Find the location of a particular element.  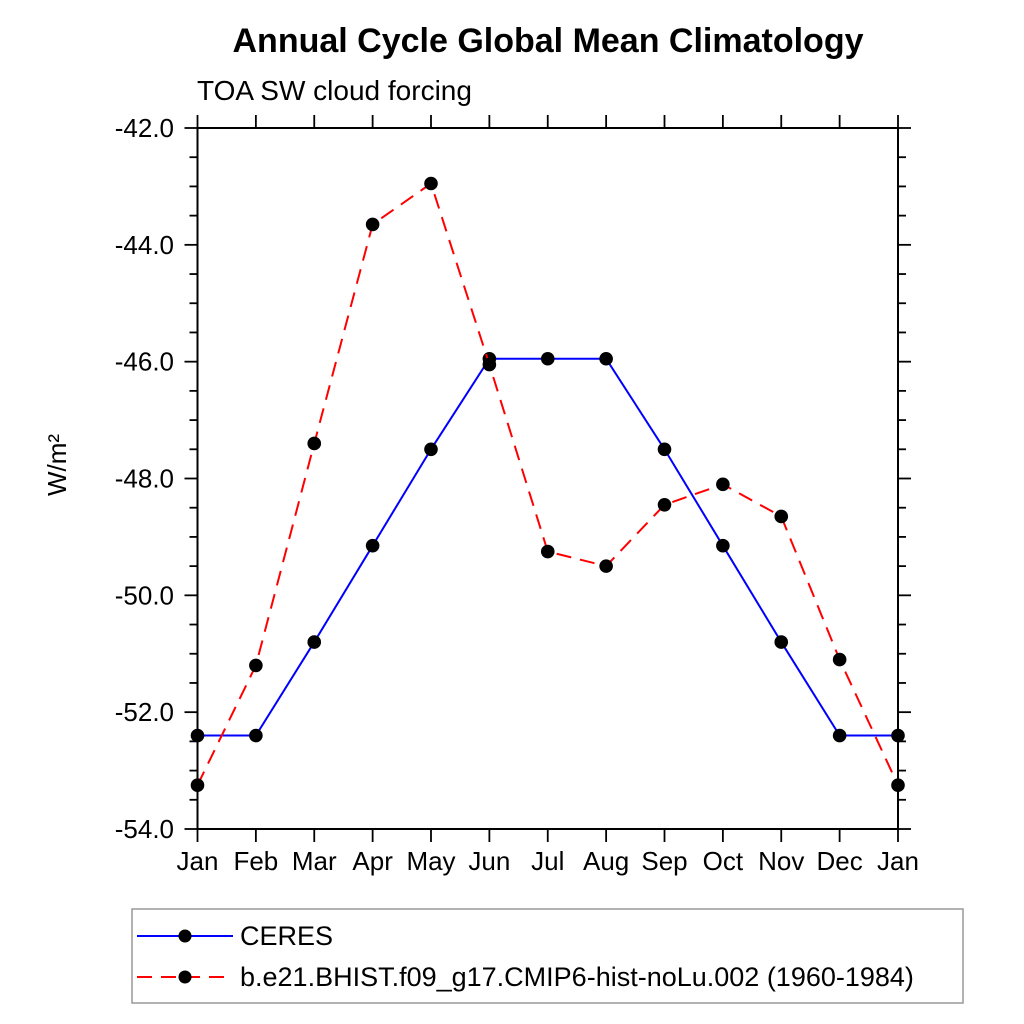

legend-box is located at coordinates (547, 956).